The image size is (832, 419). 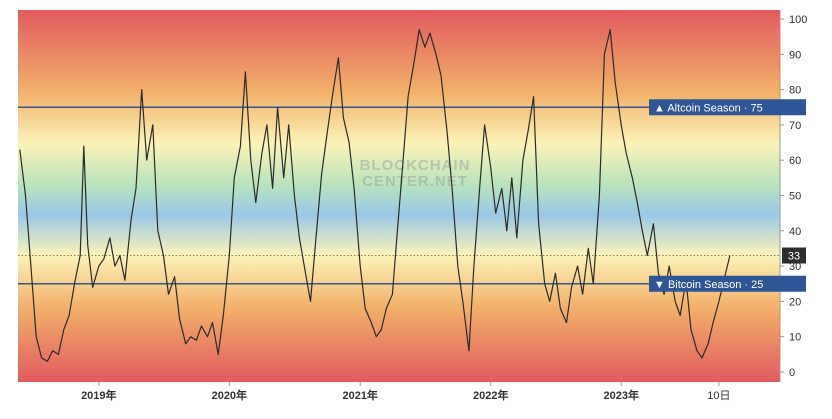 What do you see at coordinates (795, 91) in the screenshot?
I see `y-tick-label: 80` at bounding box center [795, 91].